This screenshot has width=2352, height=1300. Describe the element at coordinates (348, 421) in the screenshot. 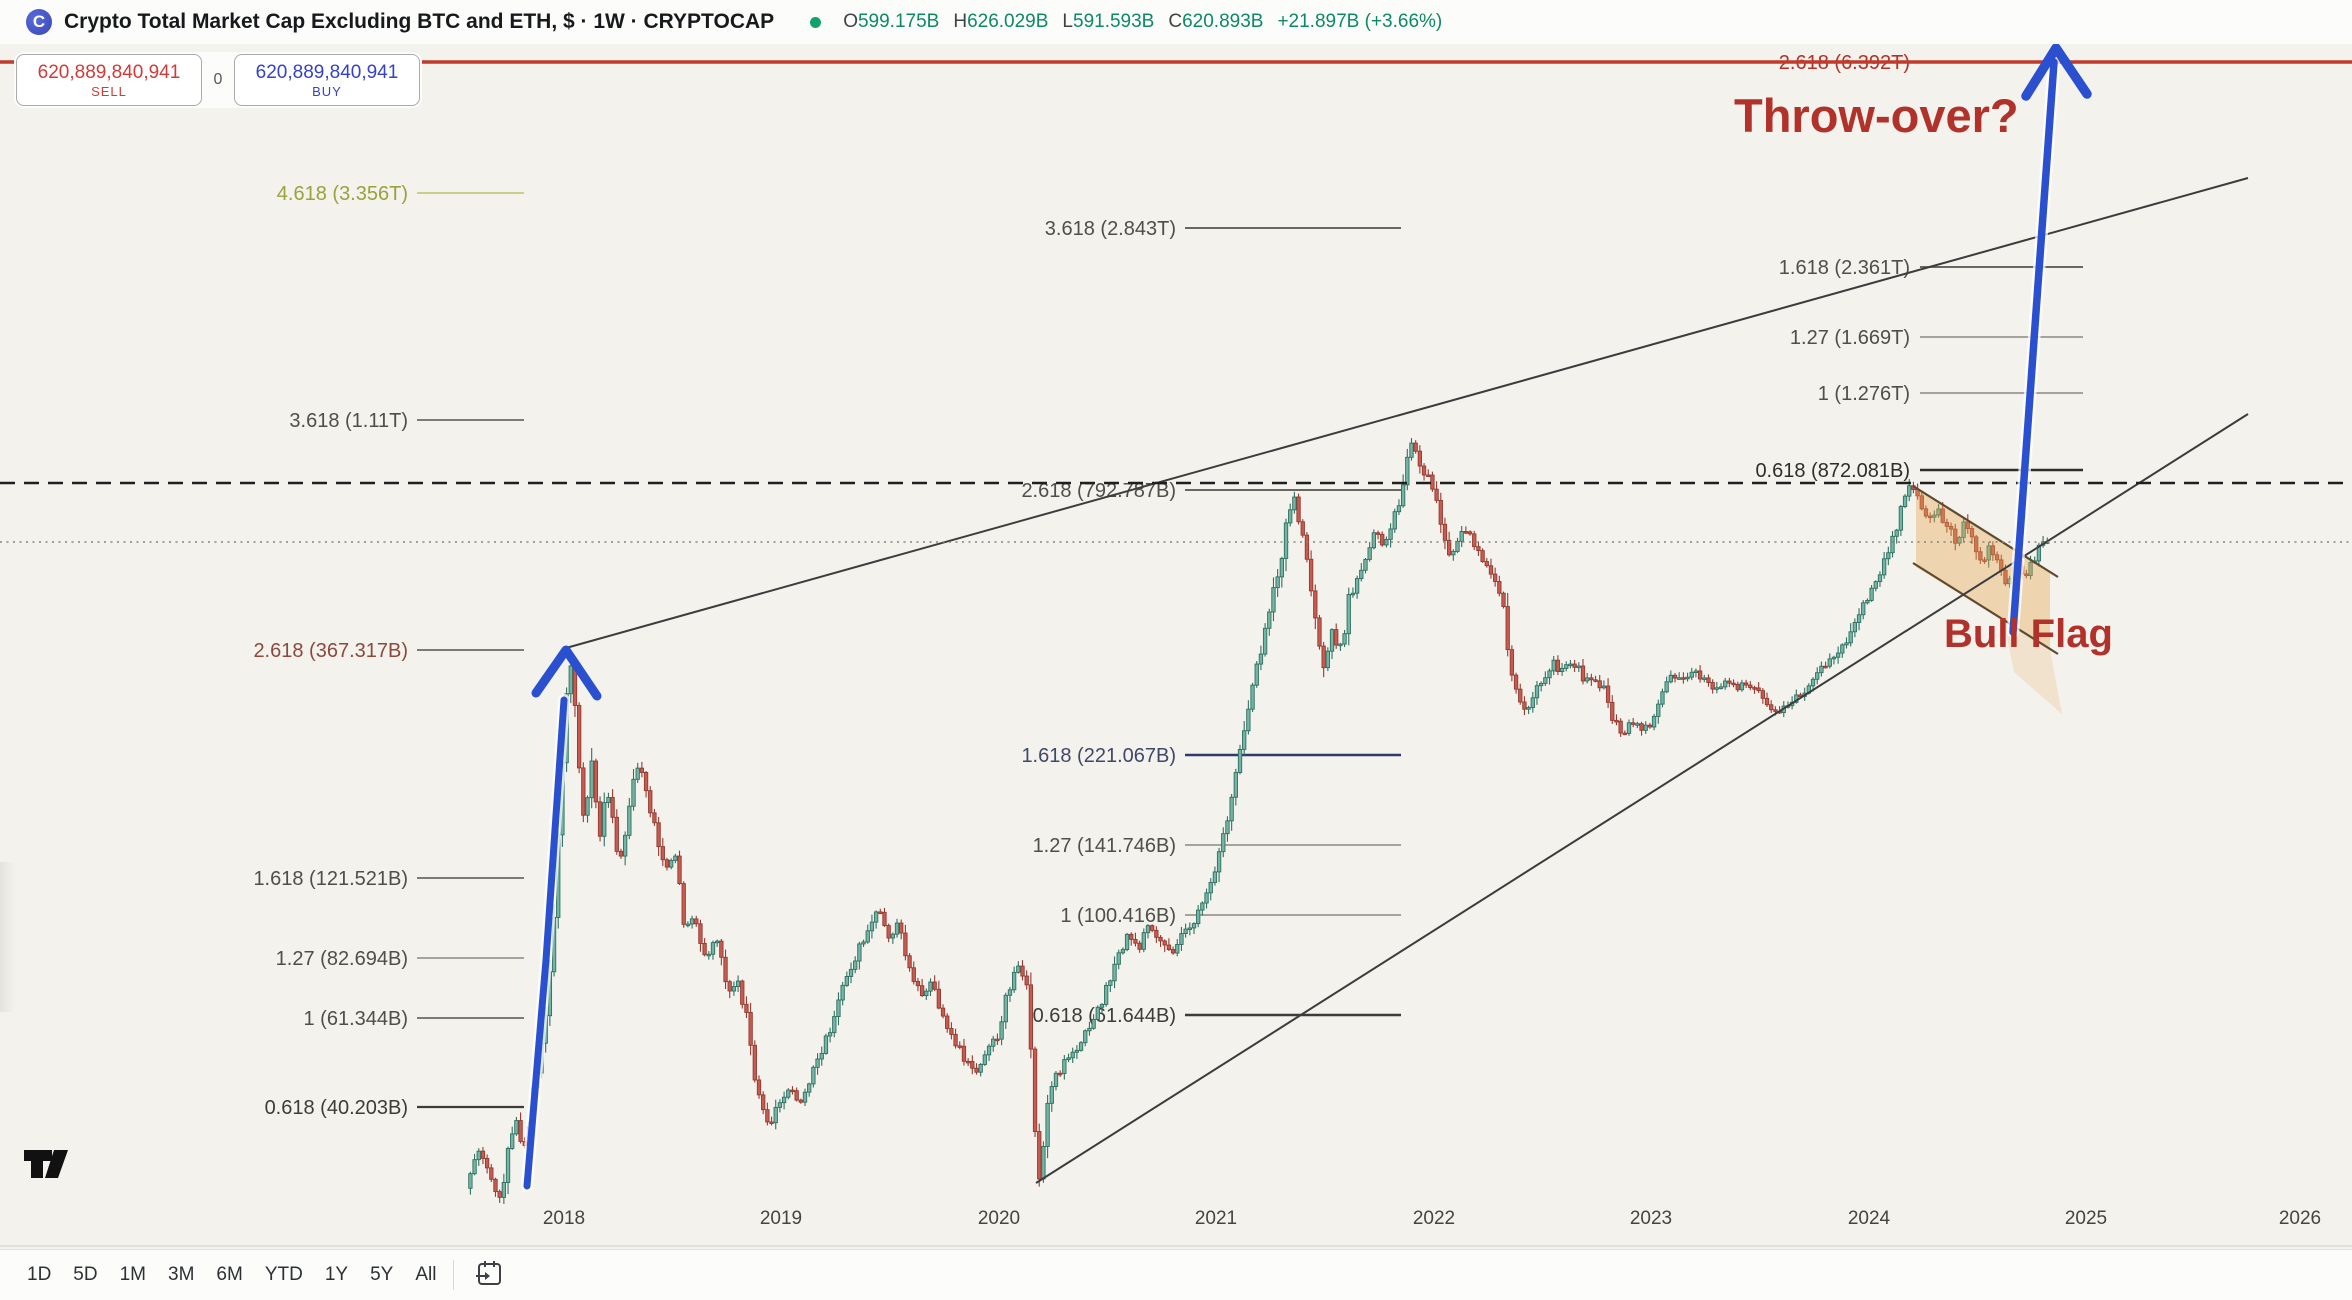

I see `fib-level-label: 3.618 (1.11T)` at that location.